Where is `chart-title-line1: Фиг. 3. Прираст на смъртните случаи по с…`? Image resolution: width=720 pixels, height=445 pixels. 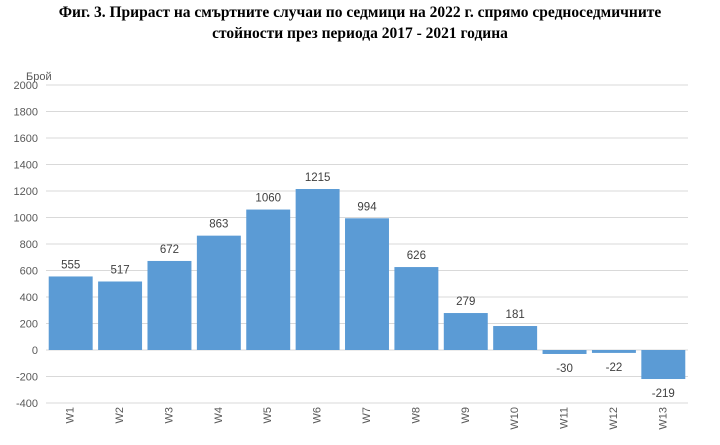 chart-title-line1: Фиг. 3. Прираст на смъртните случаи по с… is located at coordinates (360, 12).